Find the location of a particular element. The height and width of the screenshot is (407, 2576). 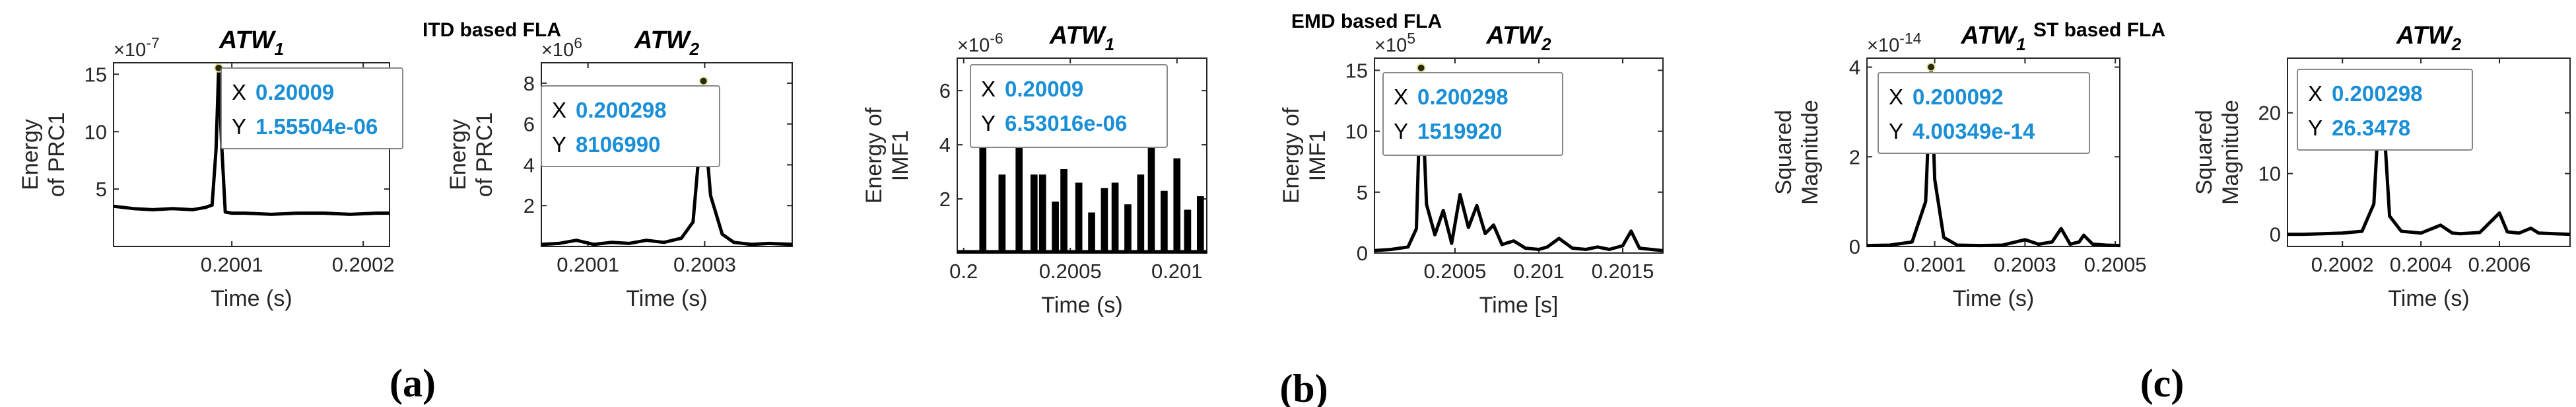

group-title-emd: EMD based FLA is located at coordinates (1366, 21).